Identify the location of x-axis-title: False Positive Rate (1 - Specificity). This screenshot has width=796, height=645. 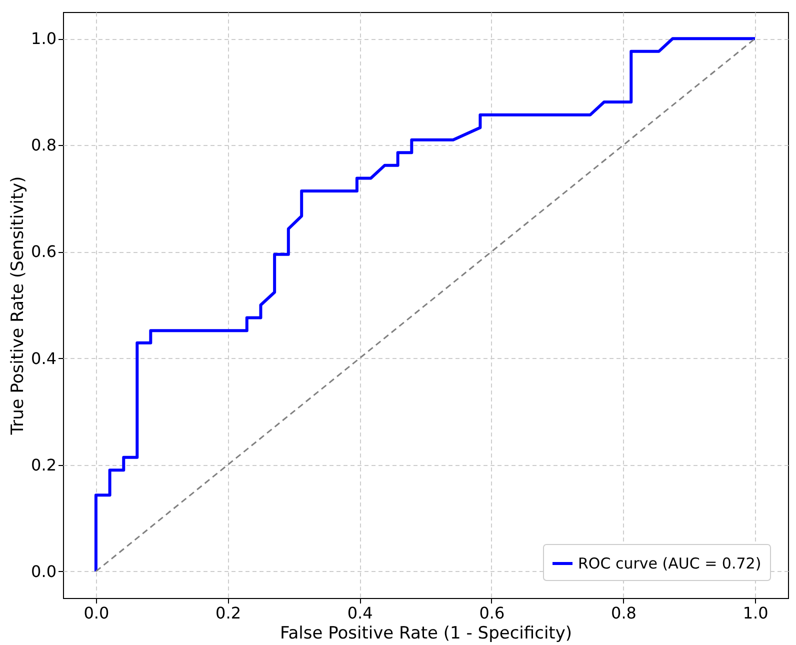
(426, 634).